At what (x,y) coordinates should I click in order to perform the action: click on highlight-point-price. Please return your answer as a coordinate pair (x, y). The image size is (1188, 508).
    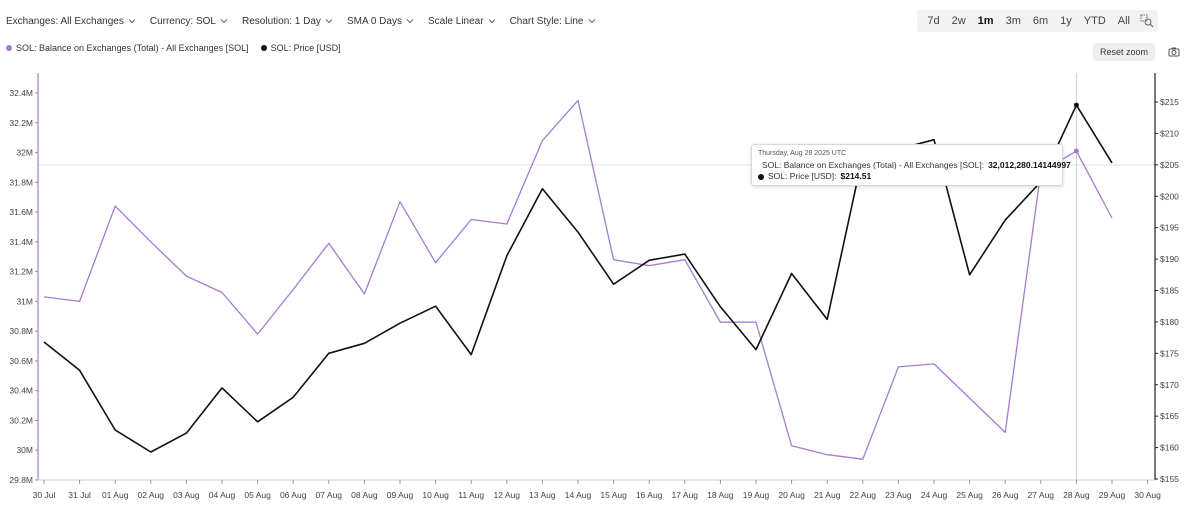
    Looking at the image, I should click on (1076, 105).